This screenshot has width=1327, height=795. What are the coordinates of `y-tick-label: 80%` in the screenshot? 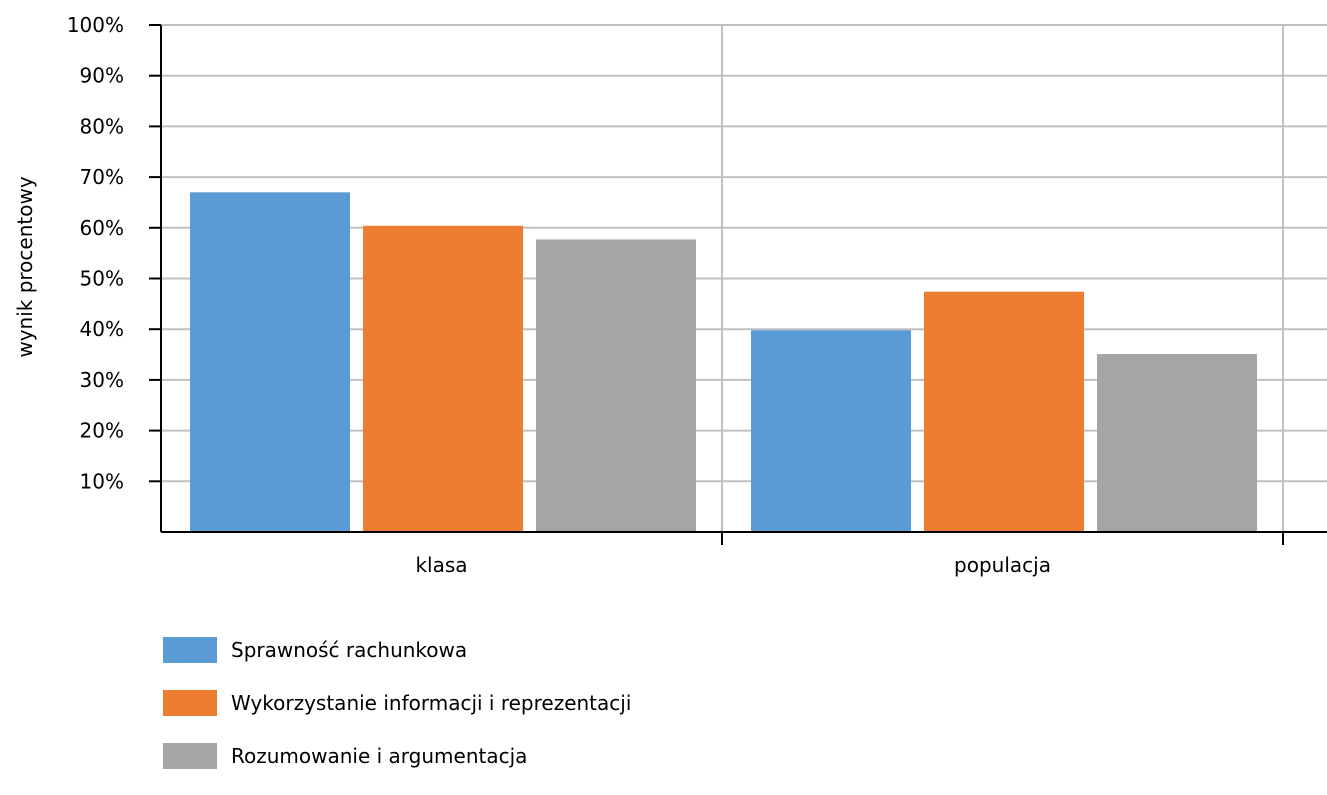 It's located at (102, 126).